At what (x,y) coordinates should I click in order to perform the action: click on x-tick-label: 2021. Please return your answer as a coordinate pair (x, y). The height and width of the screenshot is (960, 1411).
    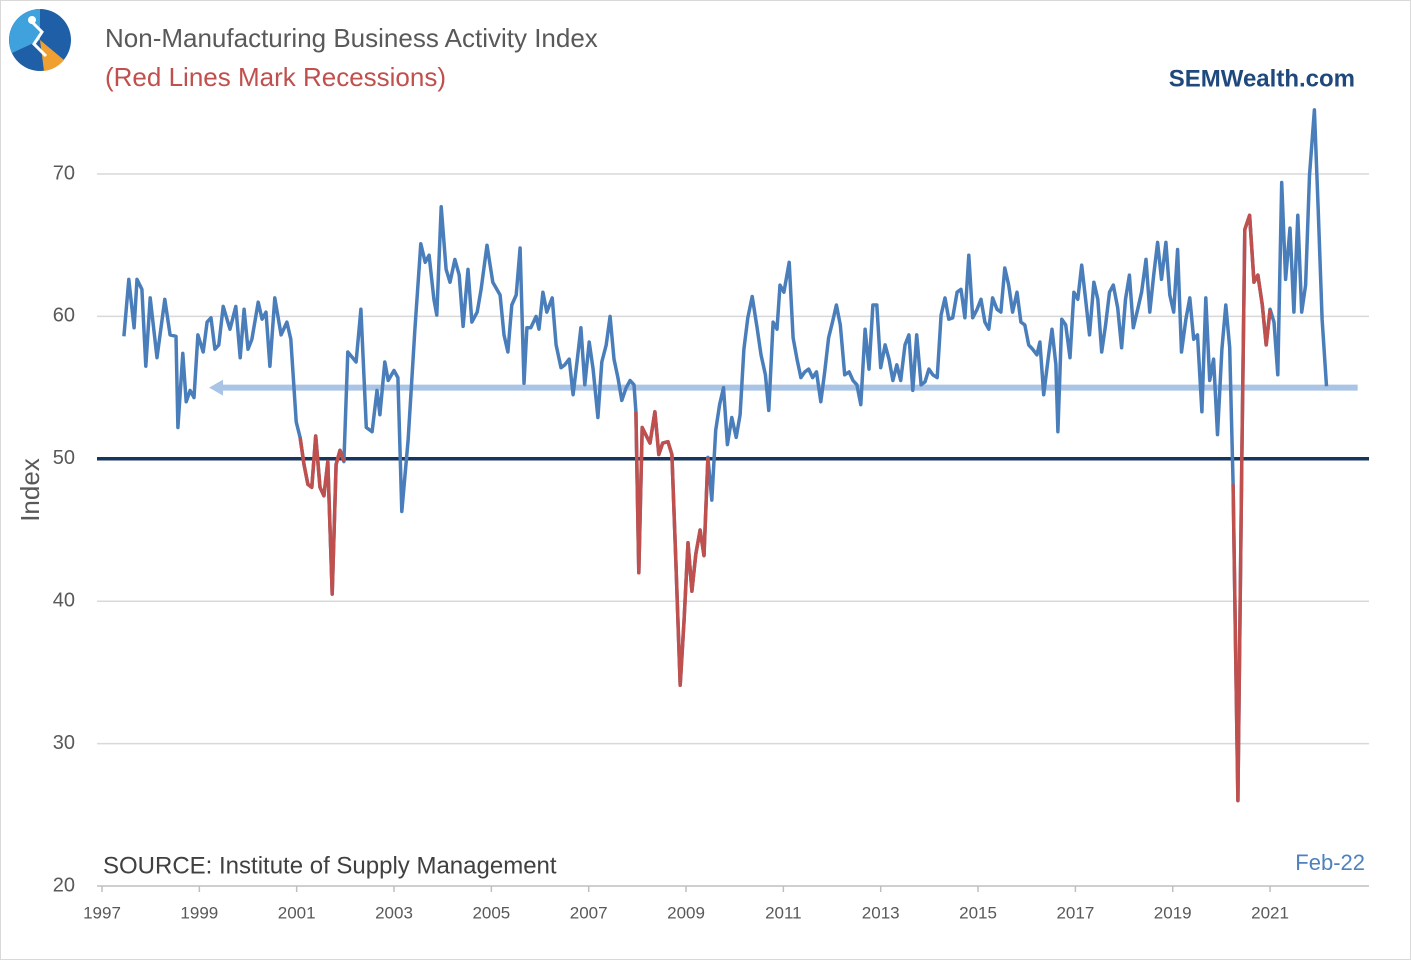
    Looking at the image, I should click on (1270, 912).